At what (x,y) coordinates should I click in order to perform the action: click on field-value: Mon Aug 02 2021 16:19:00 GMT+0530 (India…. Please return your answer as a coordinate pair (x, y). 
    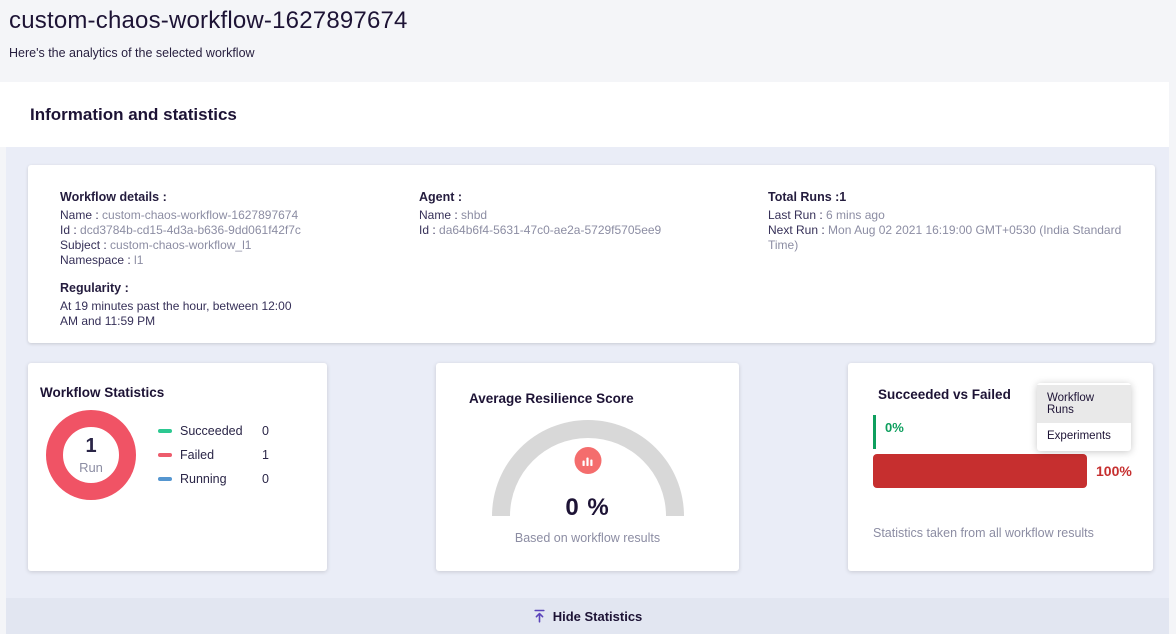
    Looking at the image, I should click on (945, 237).